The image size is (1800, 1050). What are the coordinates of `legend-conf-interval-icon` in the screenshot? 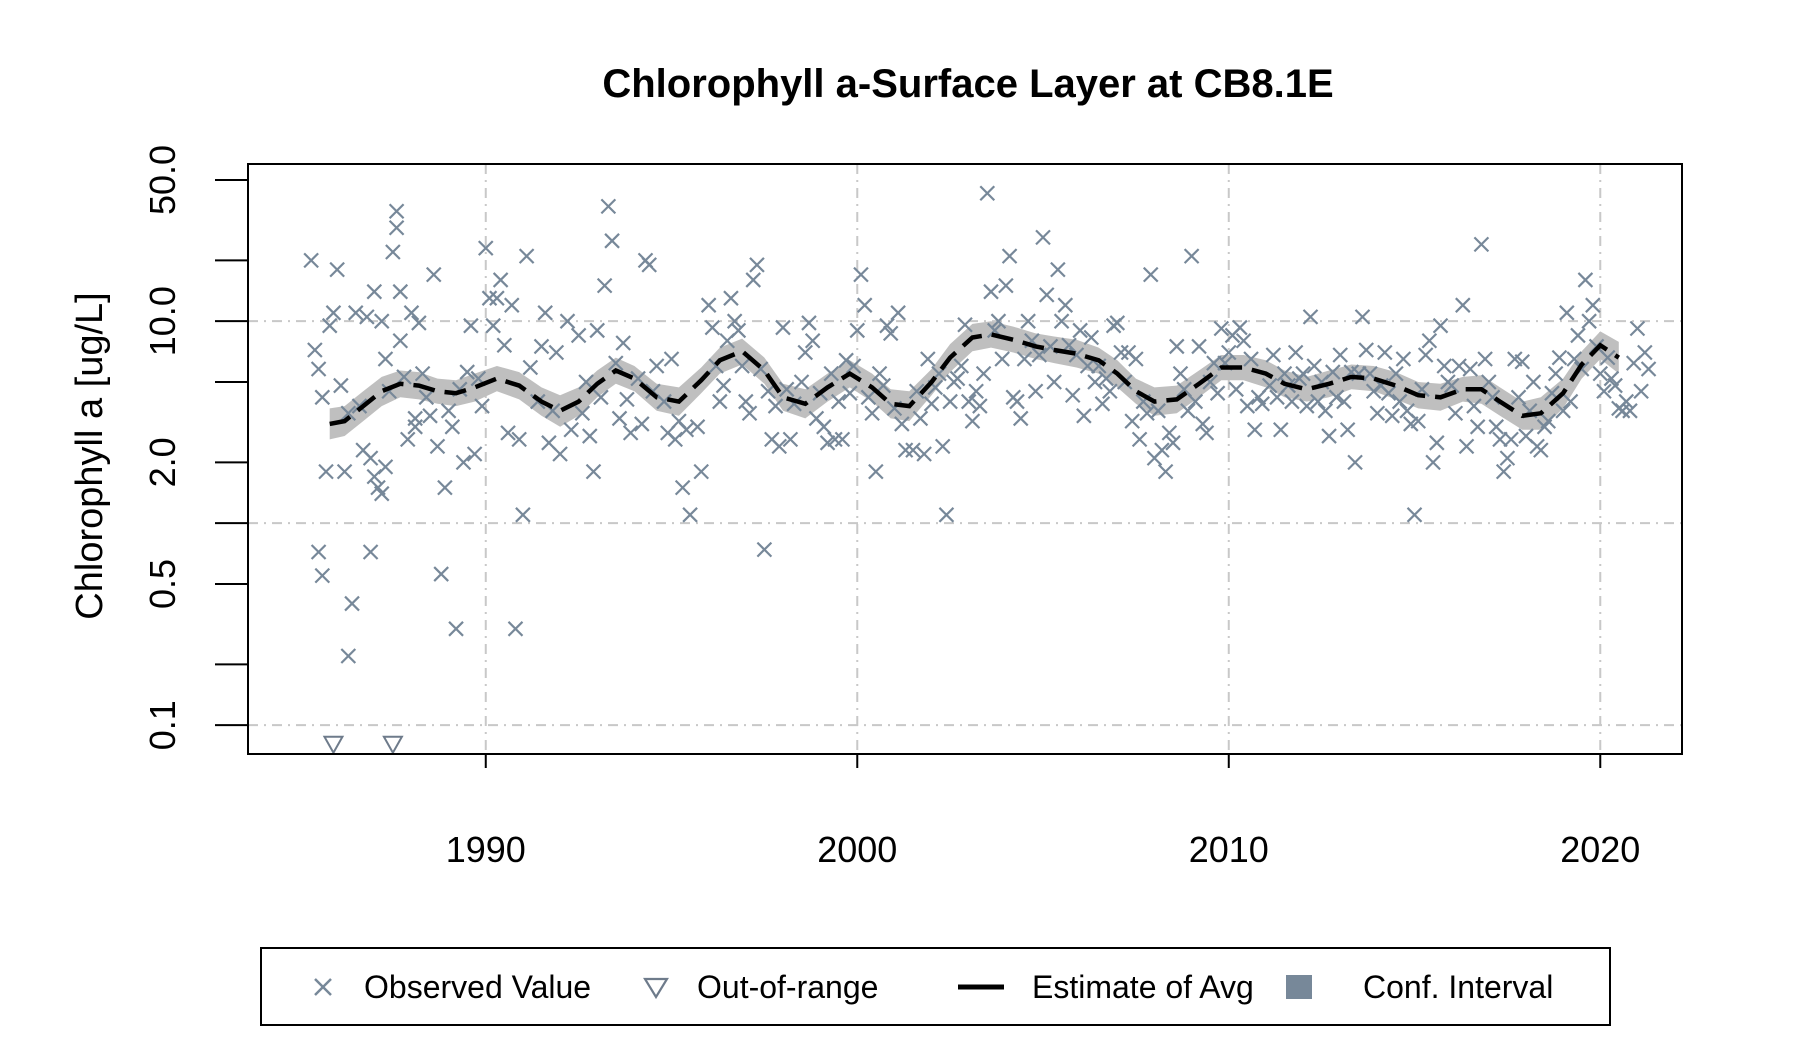 It's located at (1299, 987).